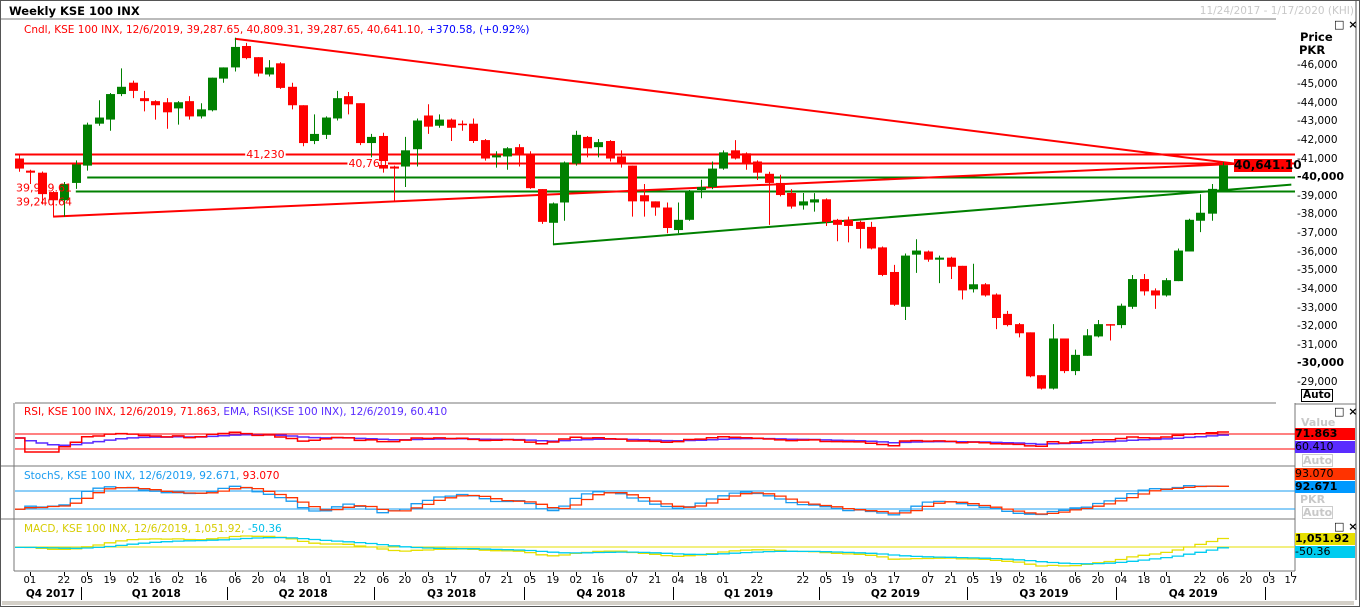 This screenshot has height=607, width=1360. I want to click on price-auto-scale-button: Auto, so click(1317, 395).